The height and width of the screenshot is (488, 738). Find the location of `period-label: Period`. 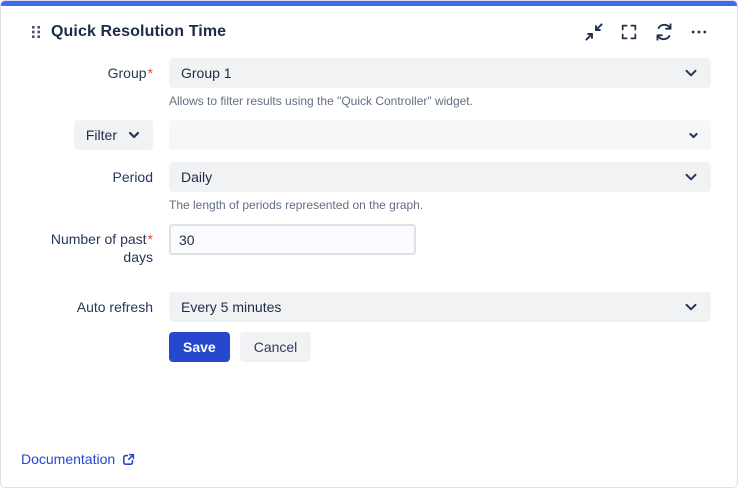

period-label: Period is located at coordinates (132, 177).